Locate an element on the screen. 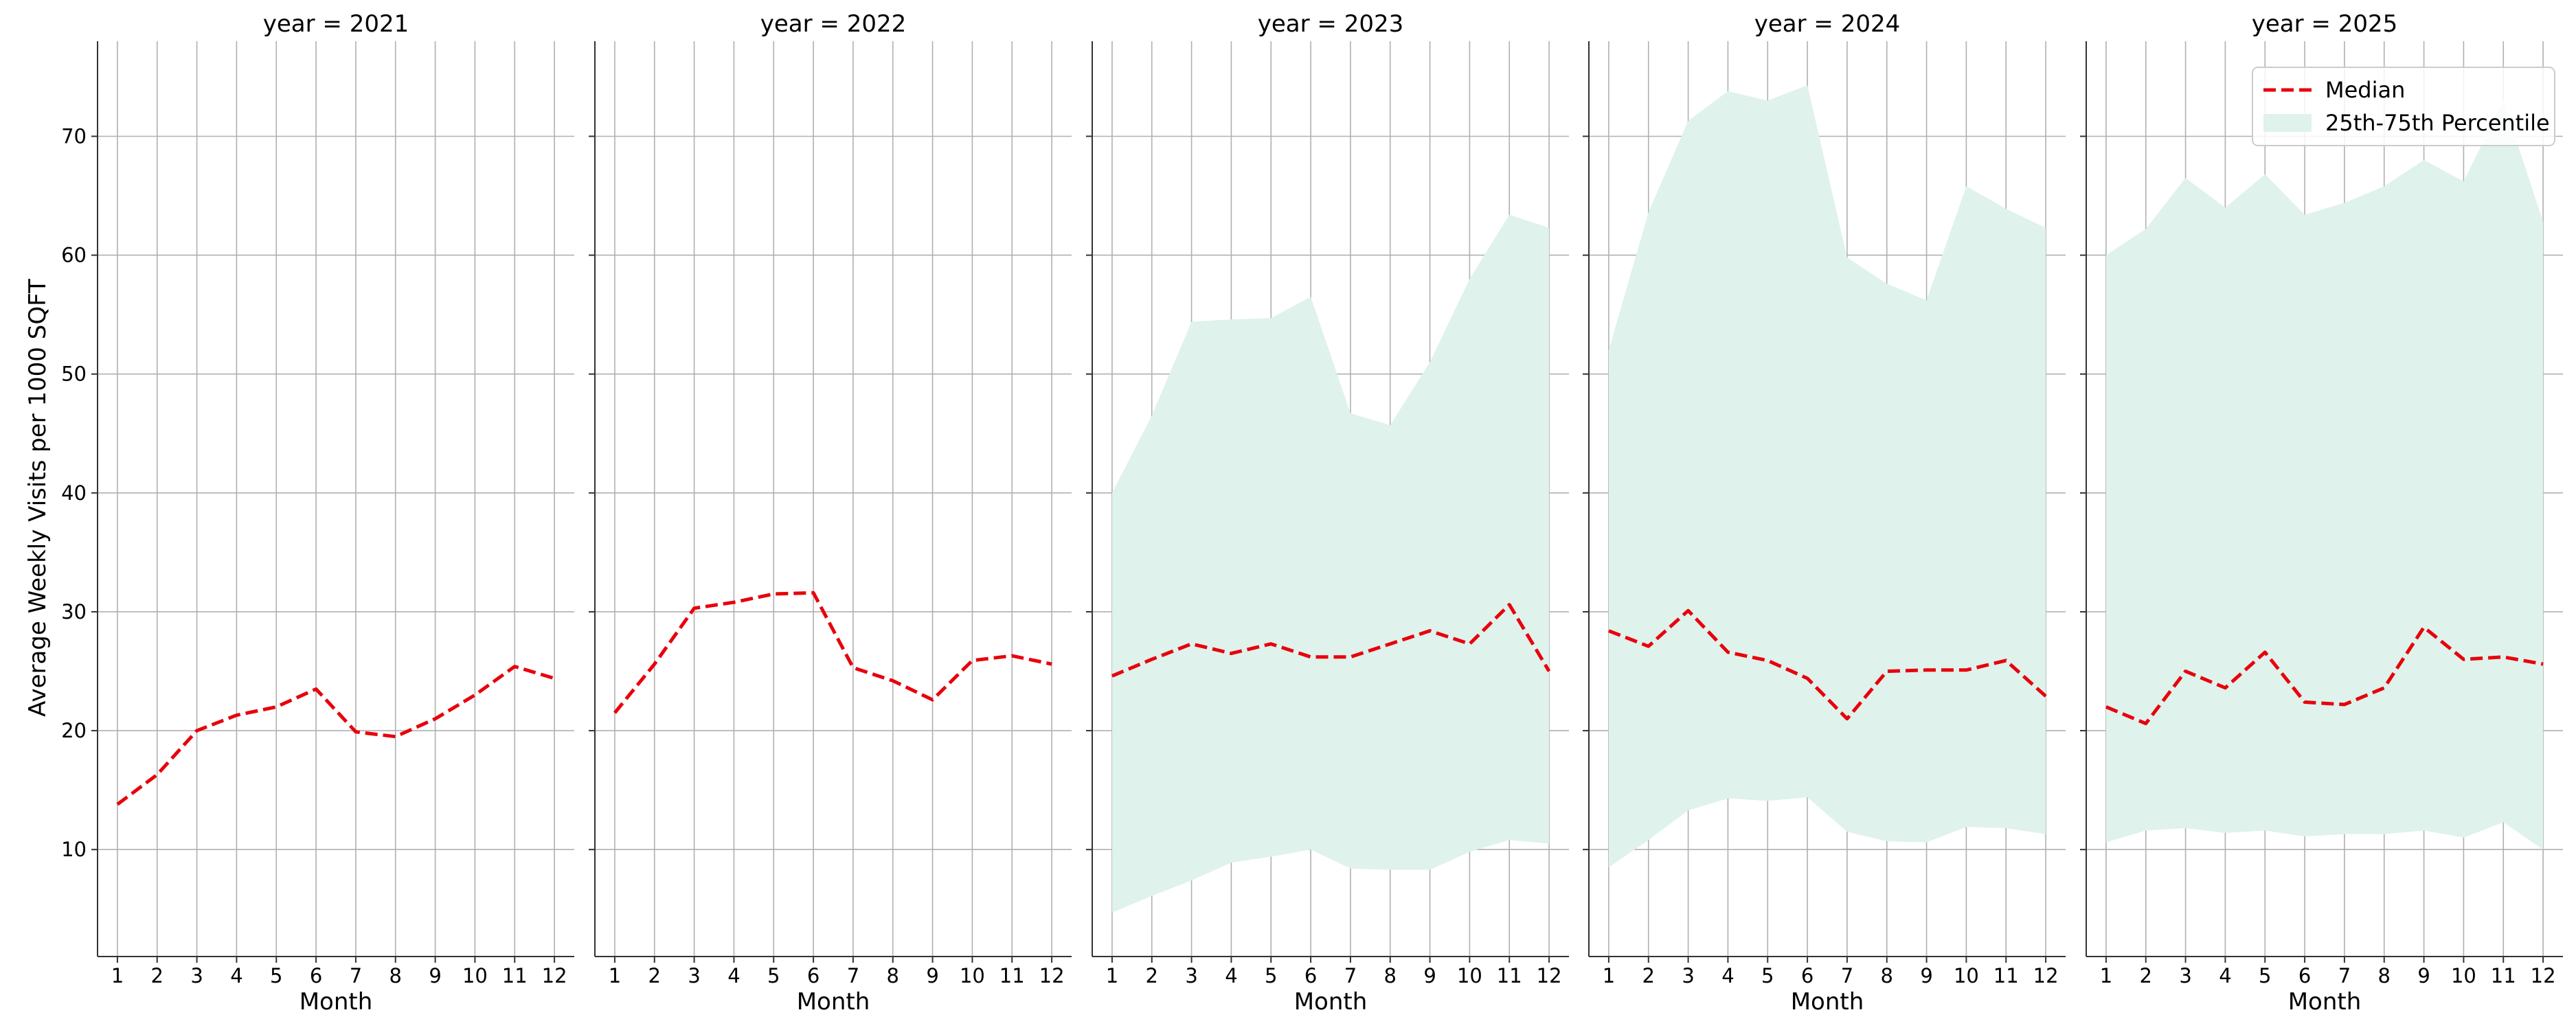 The image size is (2576, 1030). legend-label: Median is located at coordinates (2365, 90).